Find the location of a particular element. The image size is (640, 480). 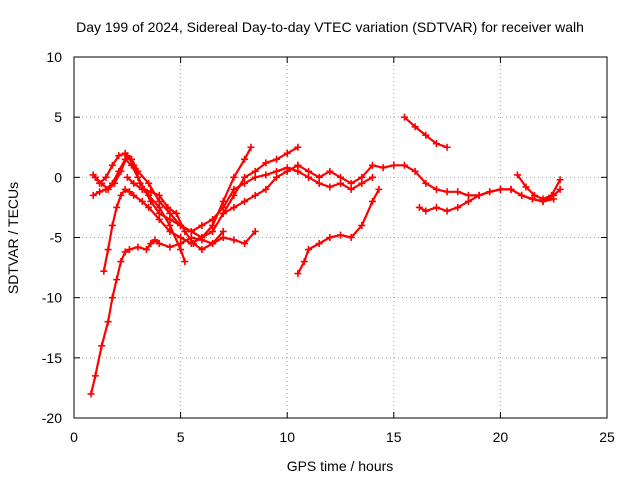

y-tick-label: -10 is located at coordinates (52, 298).